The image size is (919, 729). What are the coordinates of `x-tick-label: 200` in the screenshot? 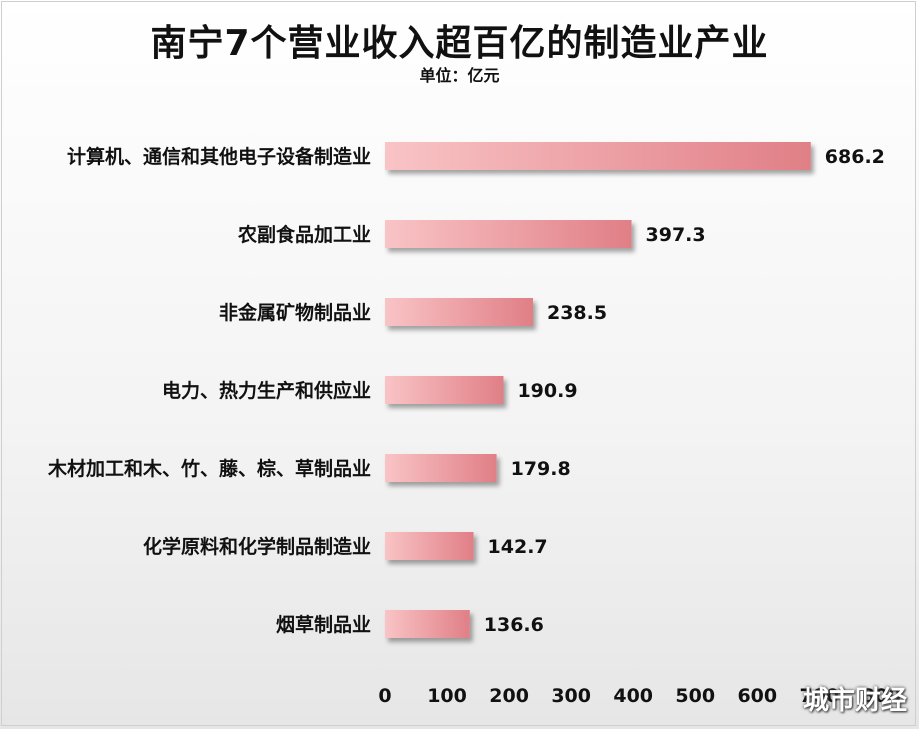 It's located at (509, 696).